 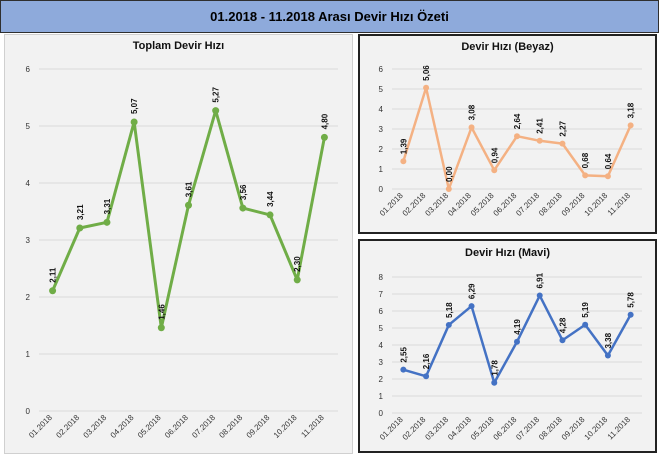 I want to click on total-y-tick-label: 3, so click(x=28, y=240).